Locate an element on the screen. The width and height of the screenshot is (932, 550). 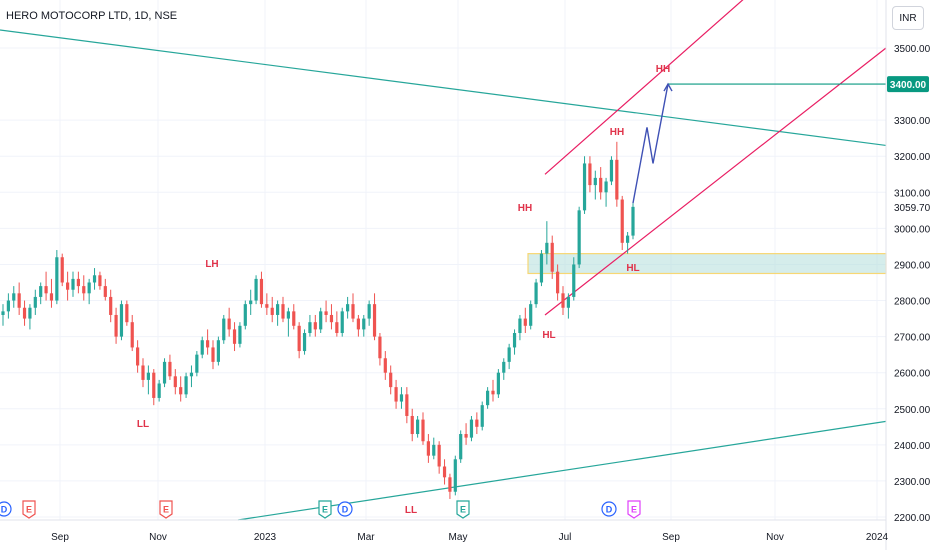
target-price-label: 3400.00 is located at coordinates (908, 85).